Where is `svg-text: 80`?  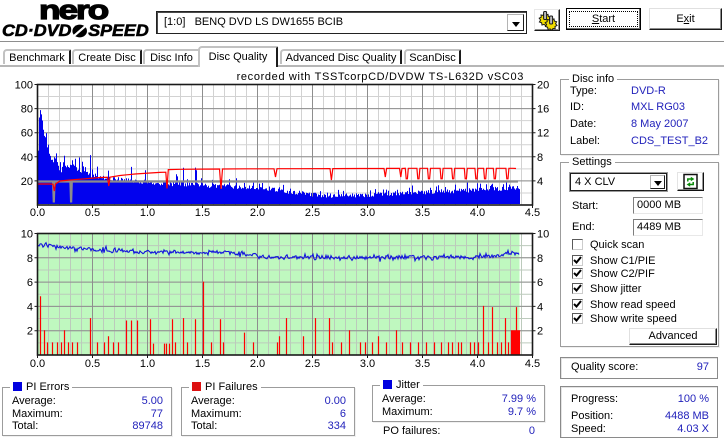
svg-text: 80 is located at coordinates (27, 110).